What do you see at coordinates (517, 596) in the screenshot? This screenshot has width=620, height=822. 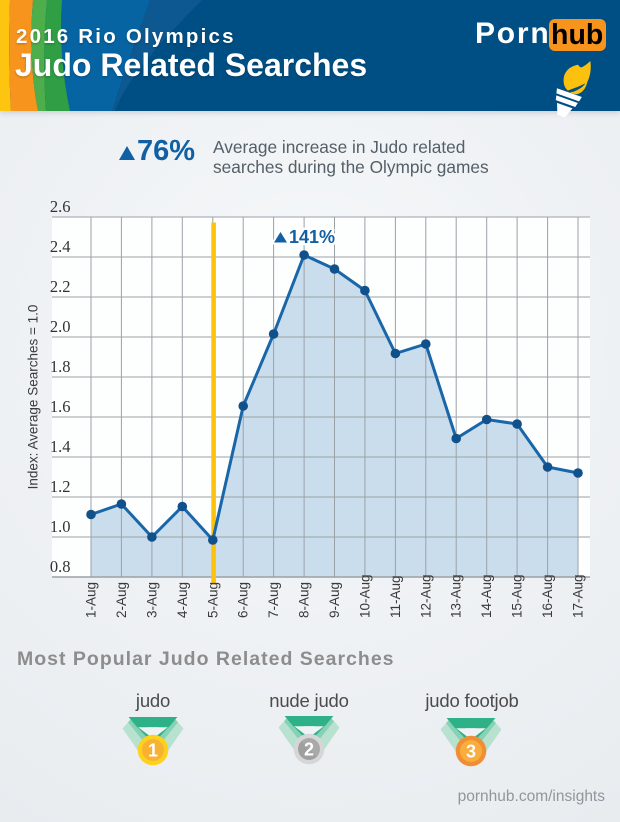 I see `svg-text: 15-Aug` at bounding box center [517, 596].